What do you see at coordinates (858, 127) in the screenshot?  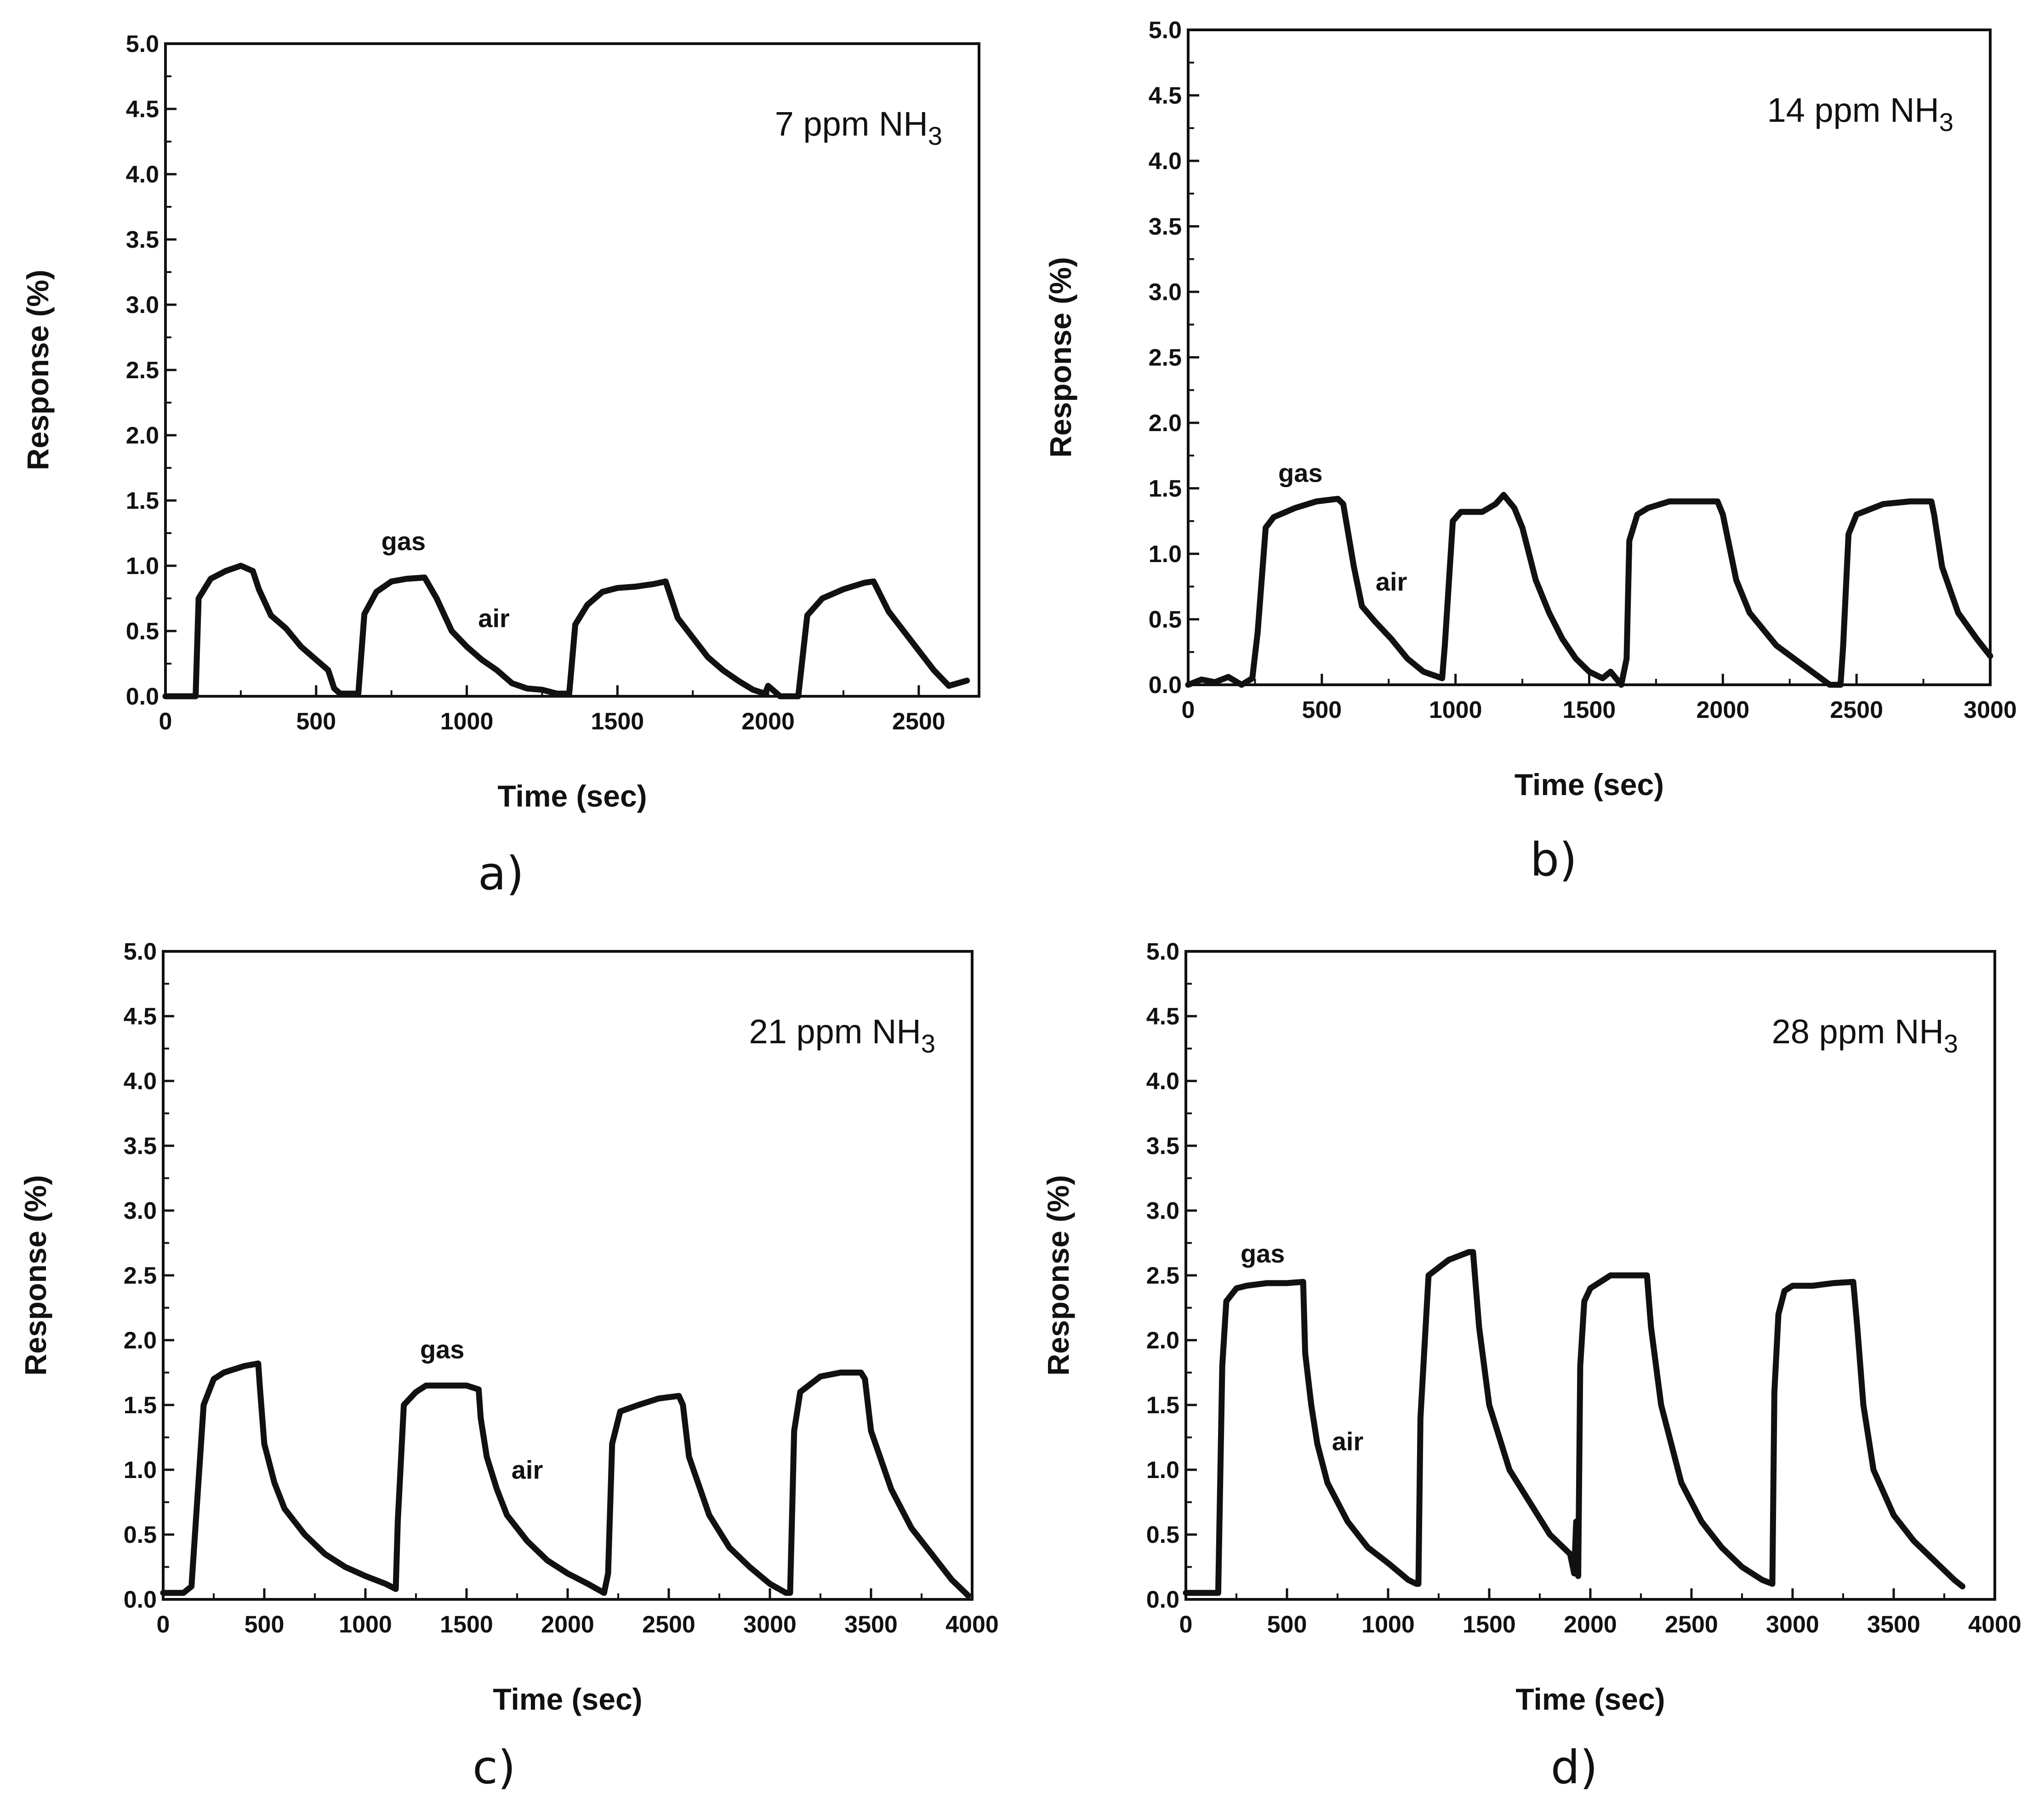 I see `chart-title: 7 ppm NH3` at bounding box center [858, 127].